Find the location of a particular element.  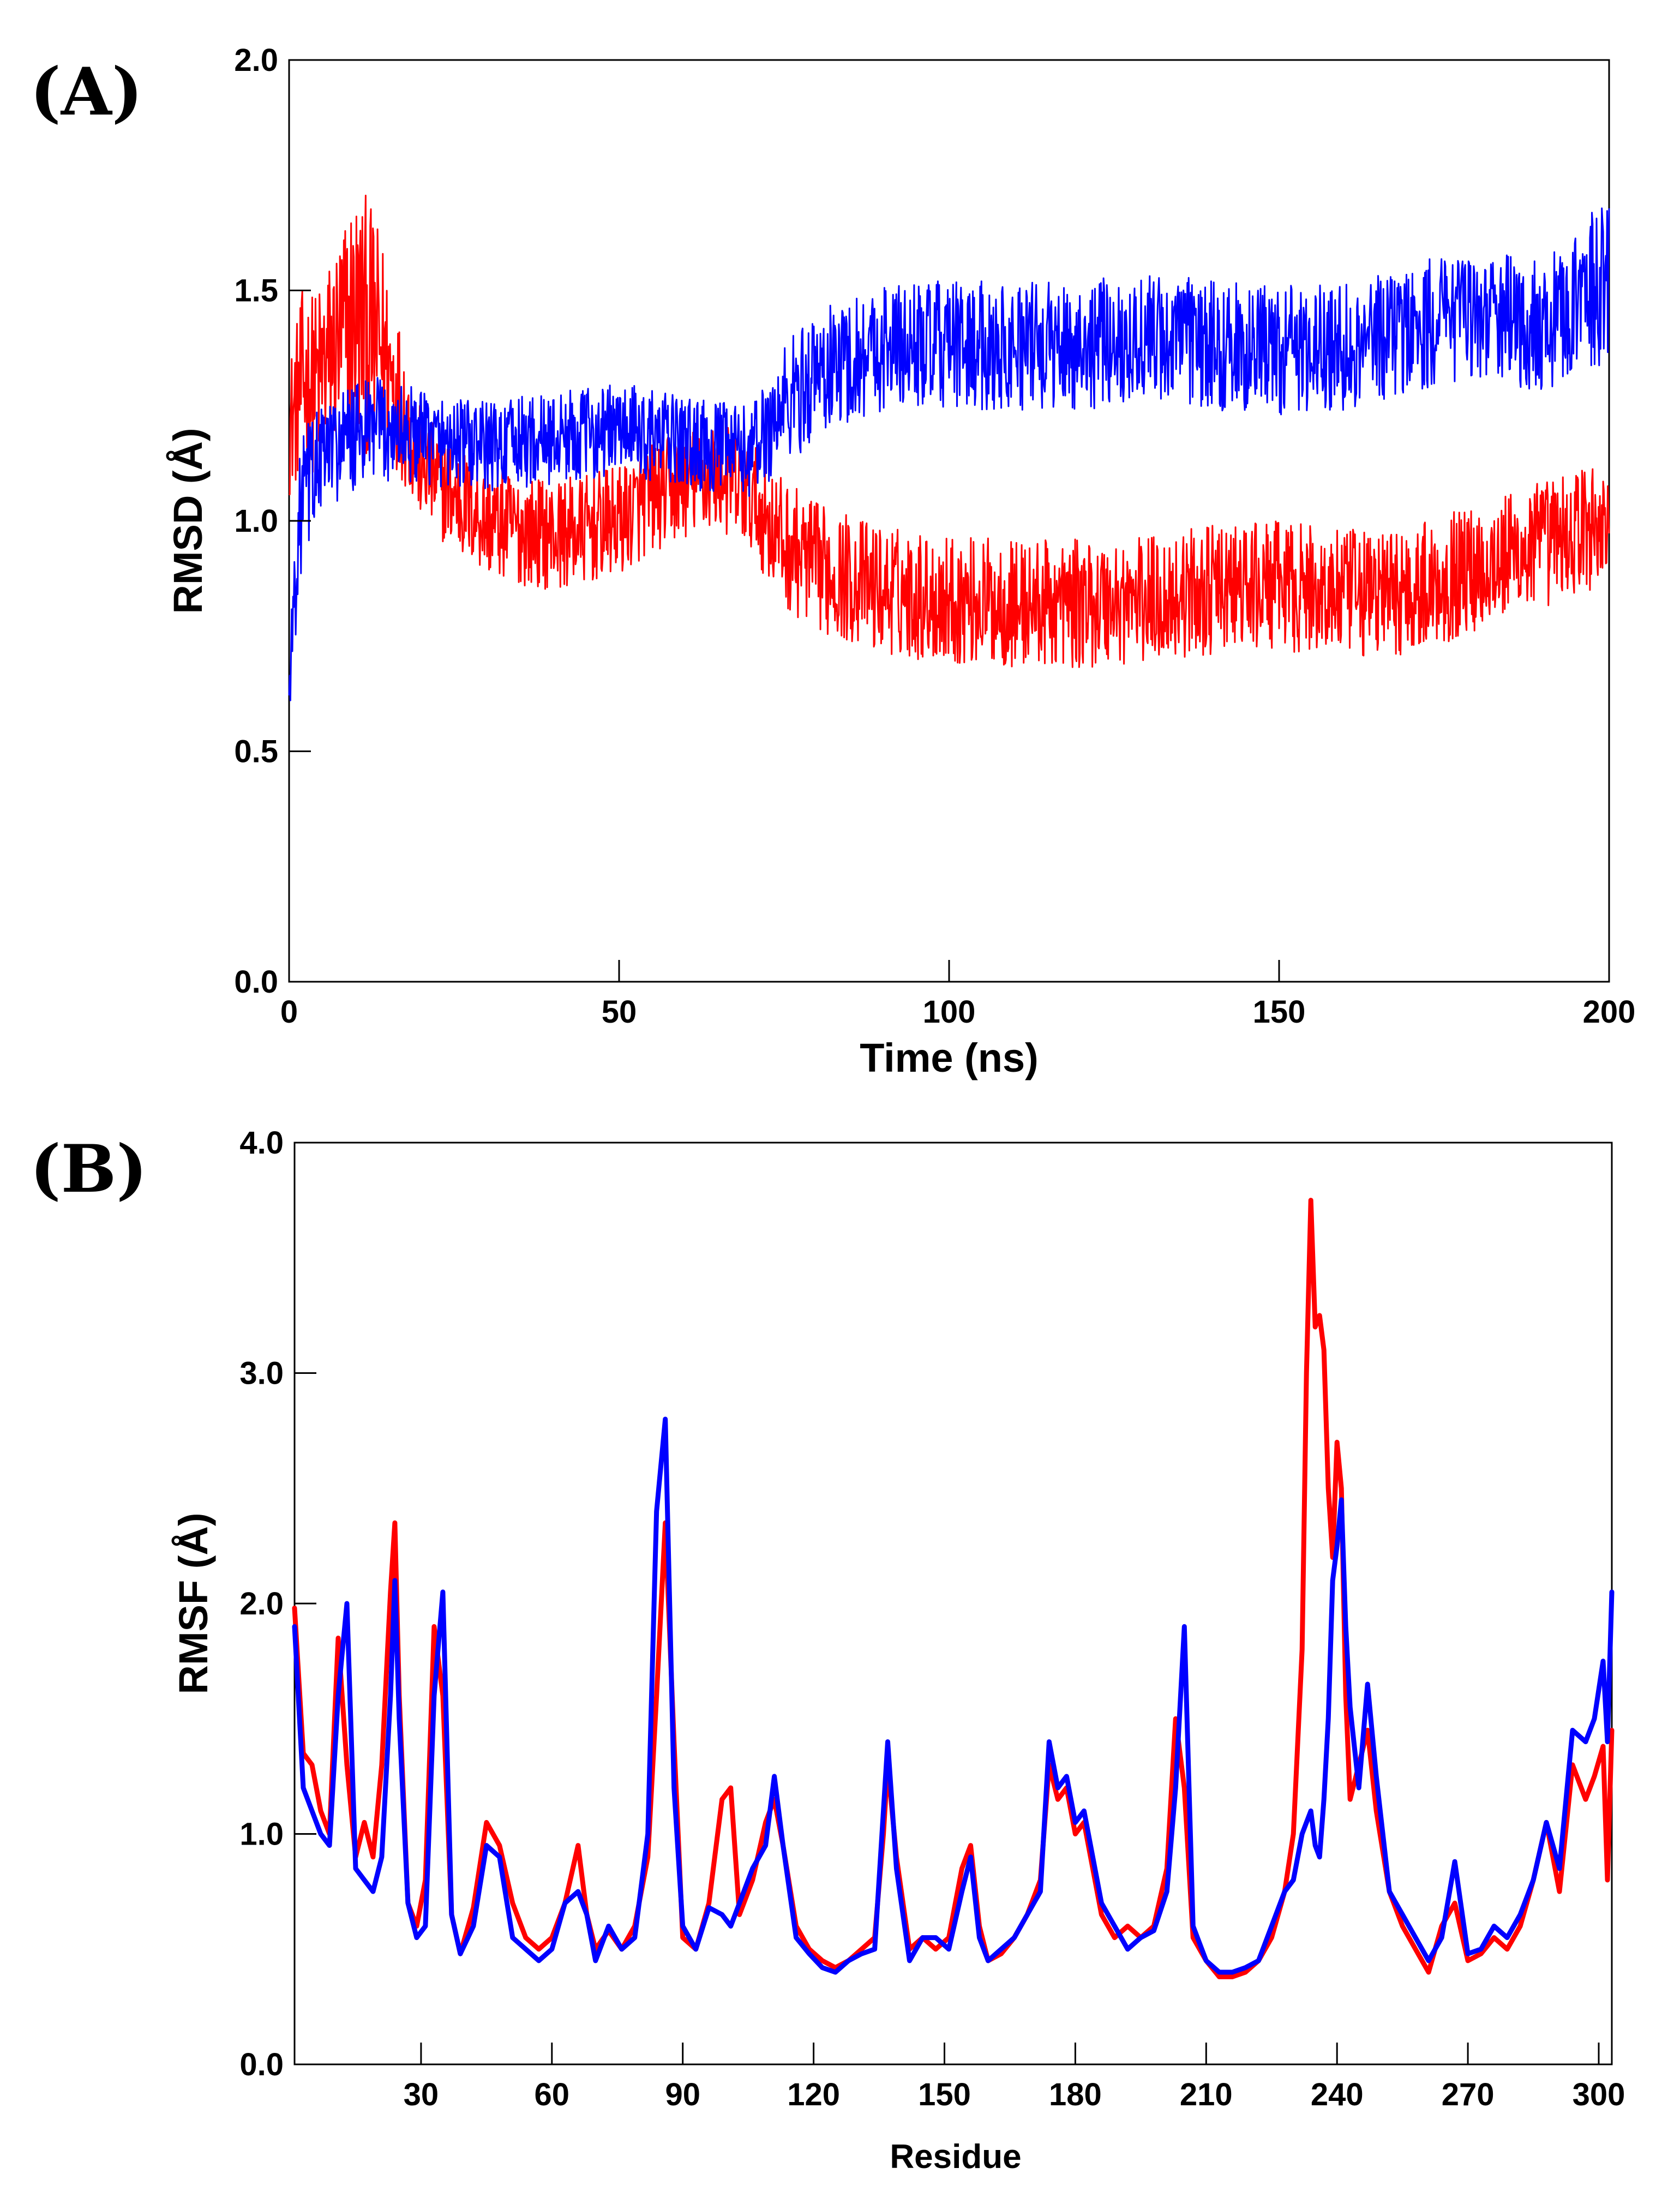

panel-b-y-tick-label: 0.0 is located at coordinates (261, 2065).